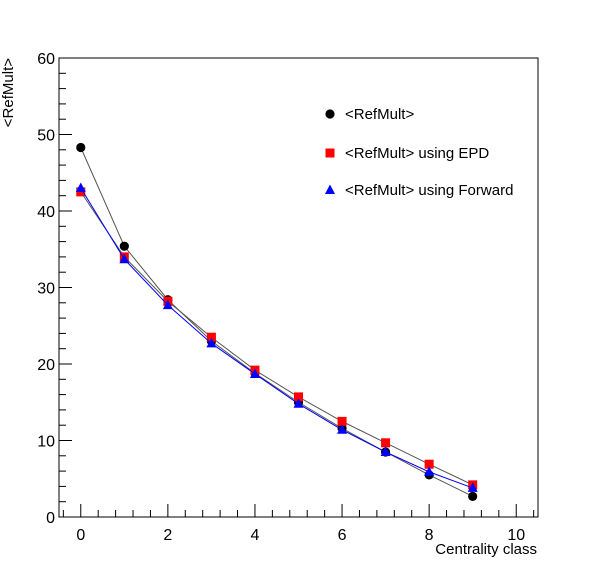  I want to click on x-tick-label: 10, so click(516, 535).